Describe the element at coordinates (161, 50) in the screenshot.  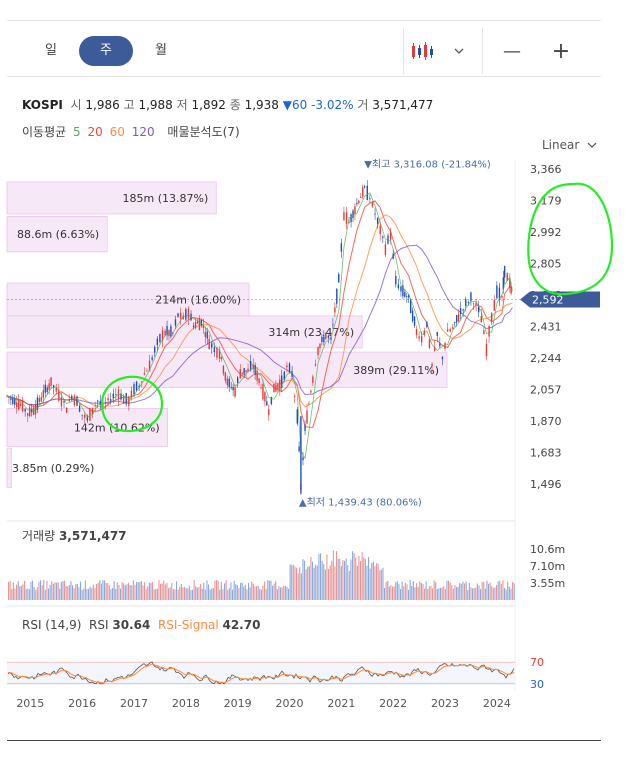
I see `tab-monthly: 월` at that location.